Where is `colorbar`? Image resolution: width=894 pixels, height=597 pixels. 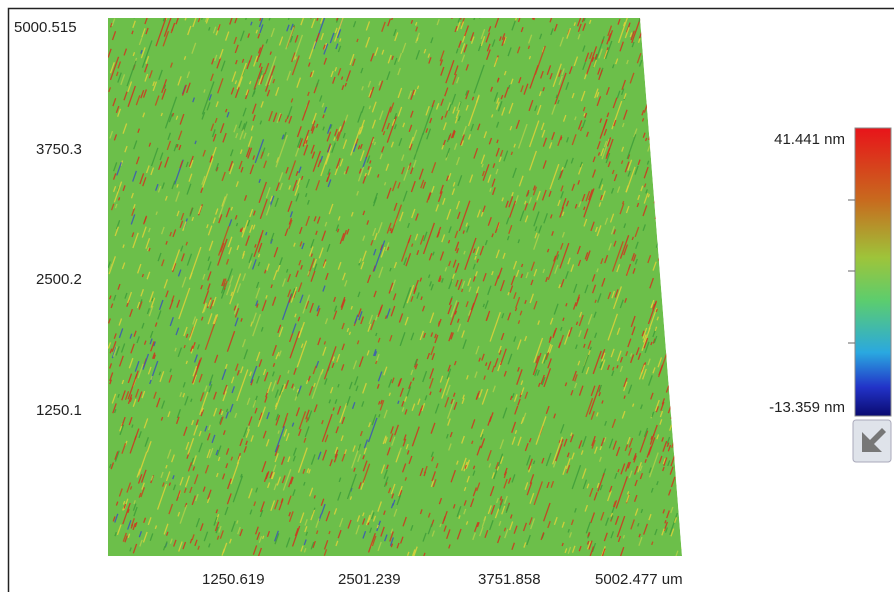 colorbar is located at coordinates (873, 272).